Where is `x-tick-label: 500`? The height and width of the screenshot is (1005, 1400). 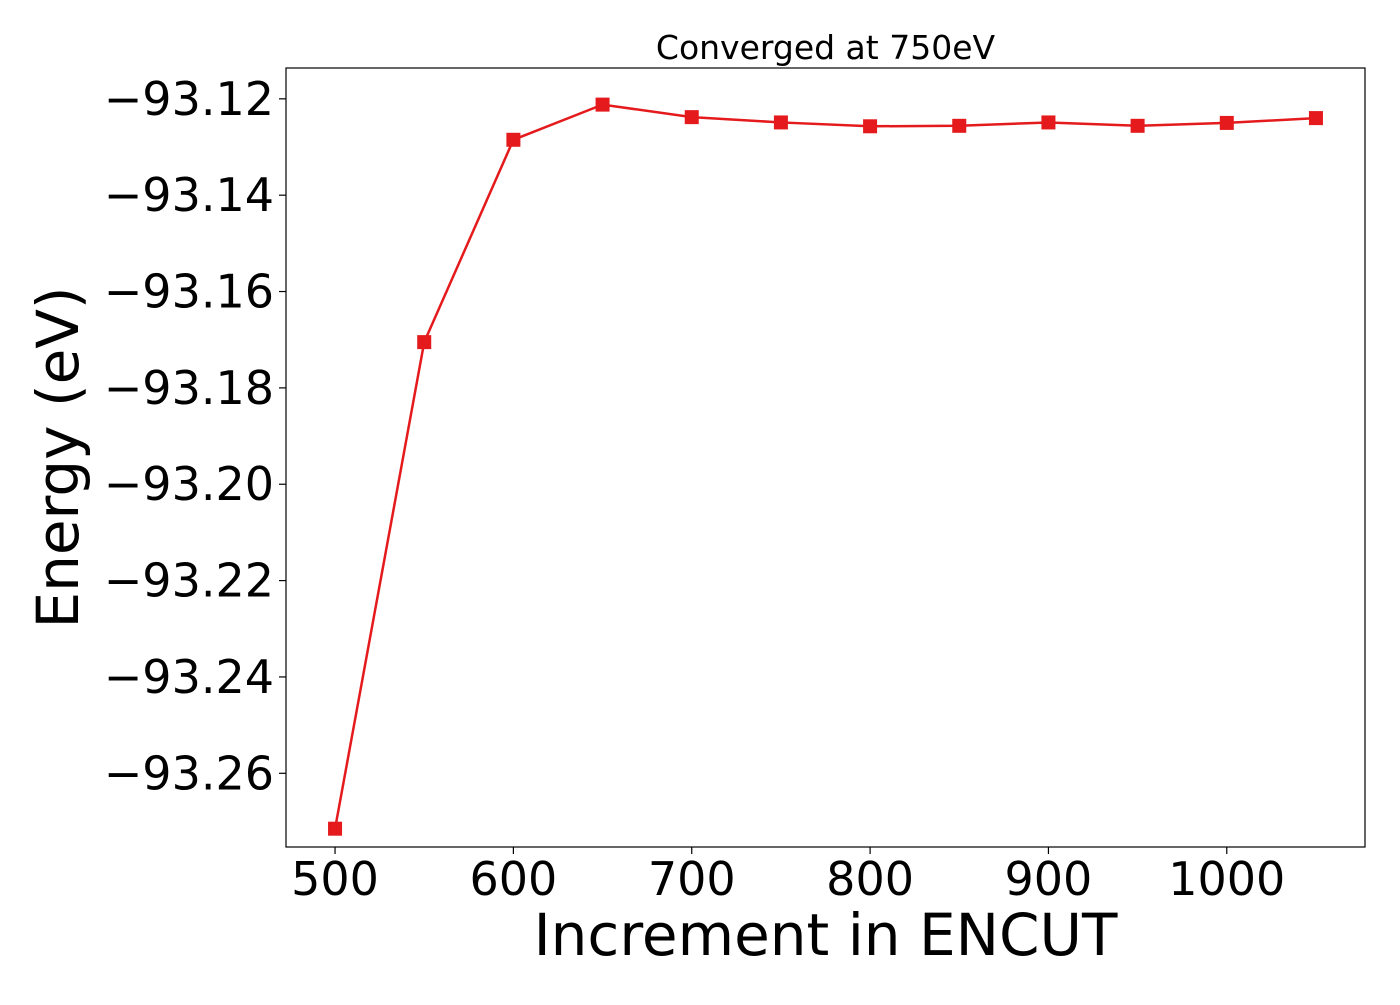
x-tick-label: 500 is located at coordinates (335, 879).